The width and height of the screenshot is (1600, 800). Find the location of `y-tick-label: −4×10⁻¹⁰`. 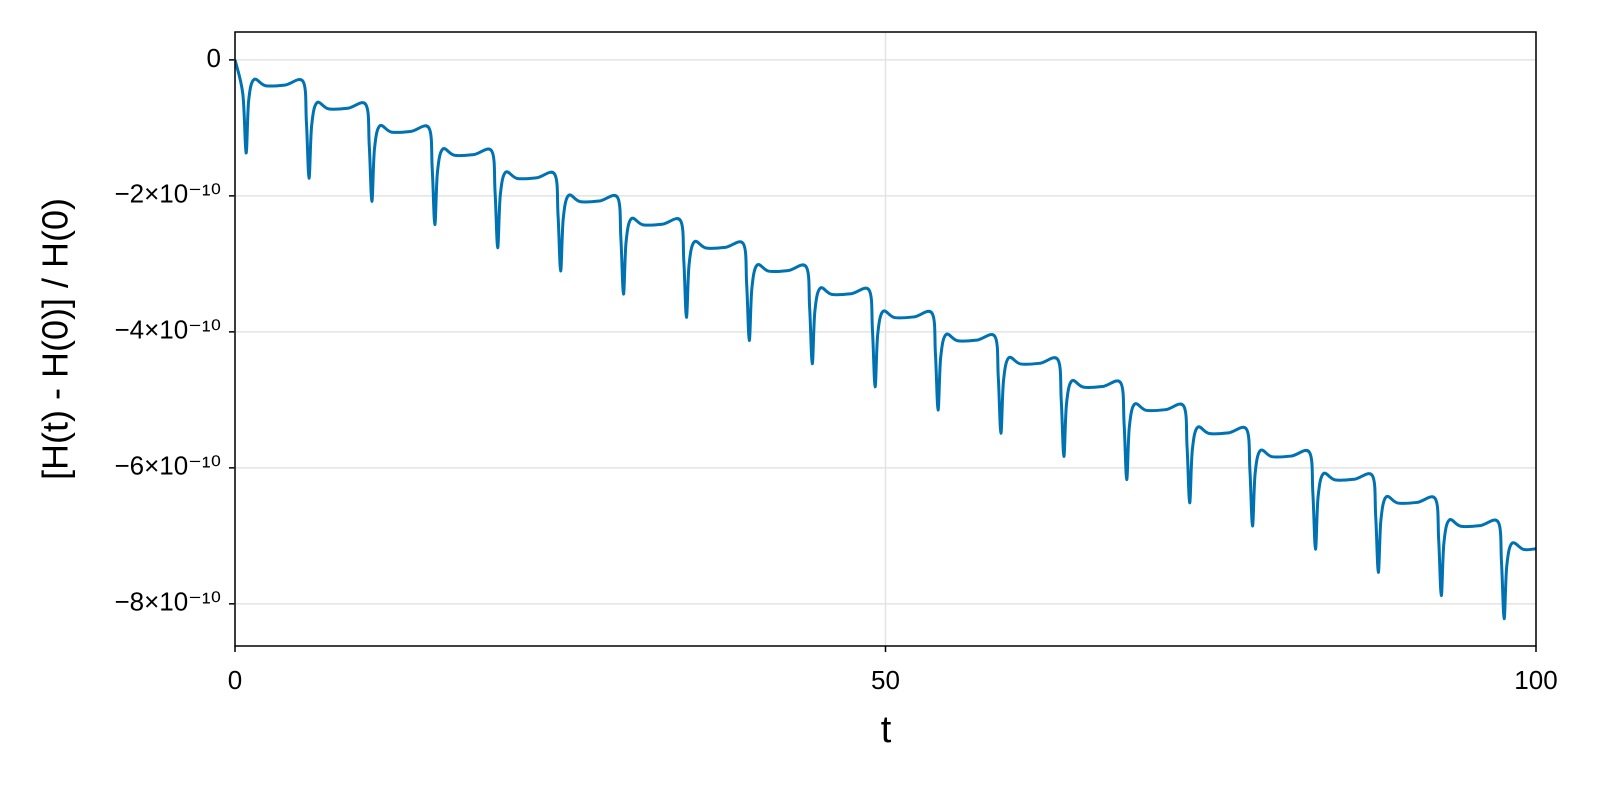

y-tick-label: −4×10⁻¹⁰ is located at coordinates (167, 330).